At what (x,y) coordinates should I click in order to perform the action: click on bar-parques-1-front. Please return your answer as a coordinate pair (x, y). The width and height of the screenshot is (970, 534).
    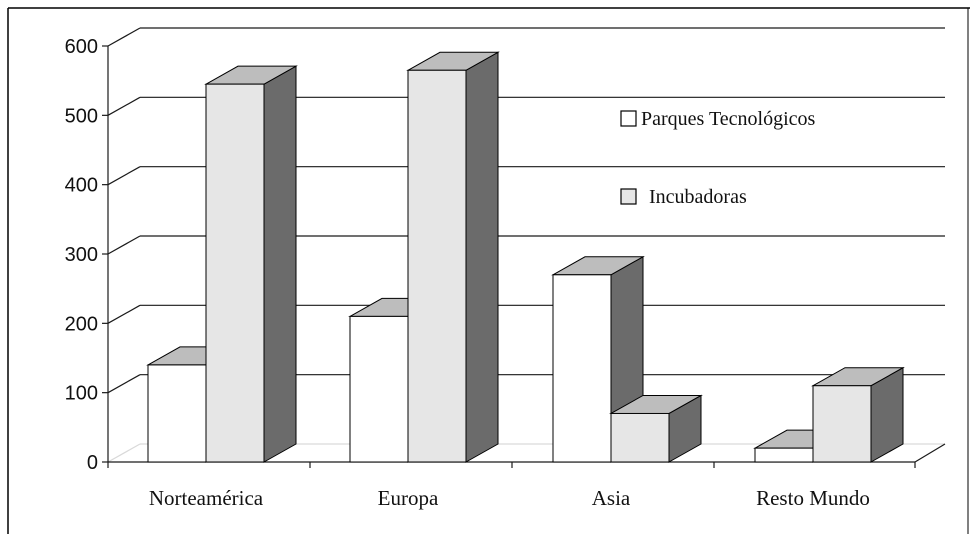
    Looking at the image, I should click on (379, 389).